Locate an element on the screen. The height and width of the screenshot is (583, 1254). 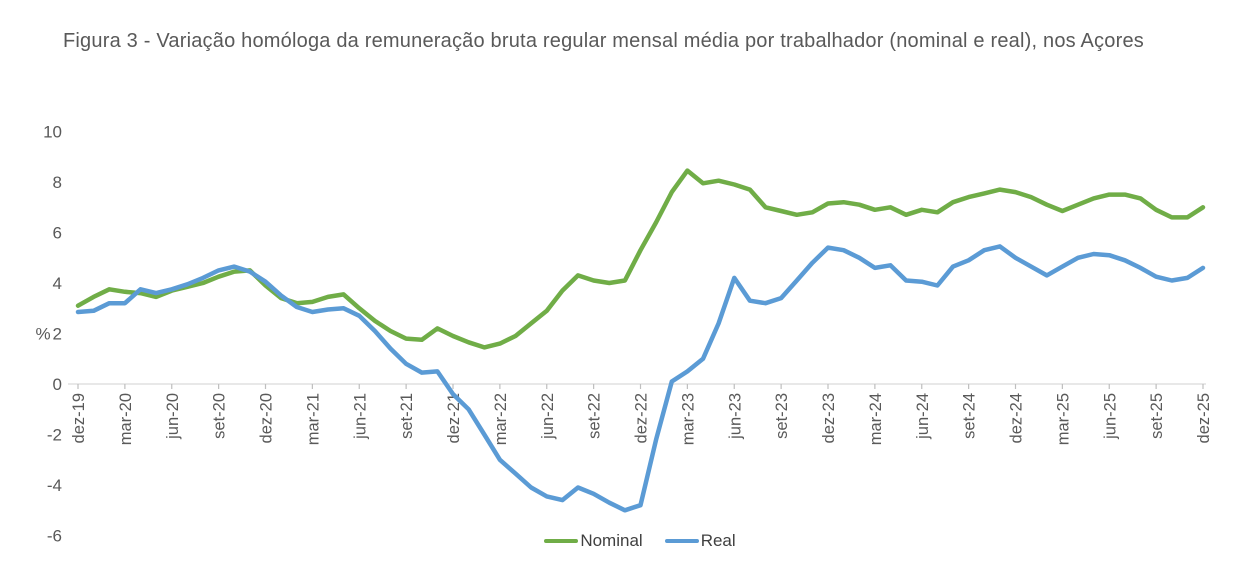
x-tick-label: dez-24 is located at coordinates (1017, 418).